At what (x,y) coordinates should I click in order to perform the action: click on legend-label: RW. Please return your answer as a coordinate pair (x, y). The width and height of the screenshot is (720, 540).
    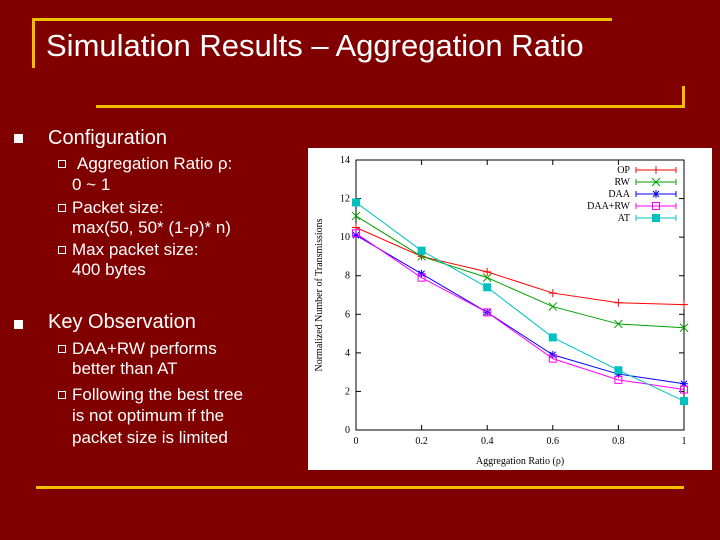
    Looking at the image, I should click on (622, 182).